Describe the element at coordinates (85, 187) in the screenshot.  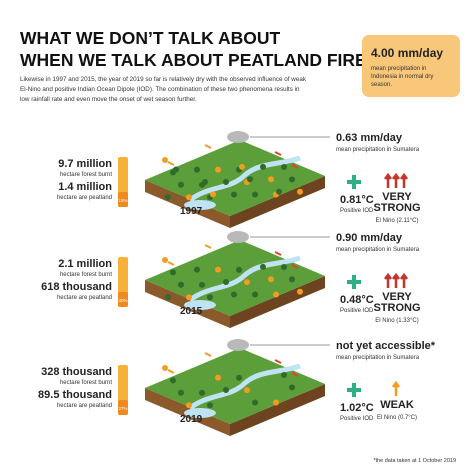
I see `peat-value: 1.4 million` at that location.